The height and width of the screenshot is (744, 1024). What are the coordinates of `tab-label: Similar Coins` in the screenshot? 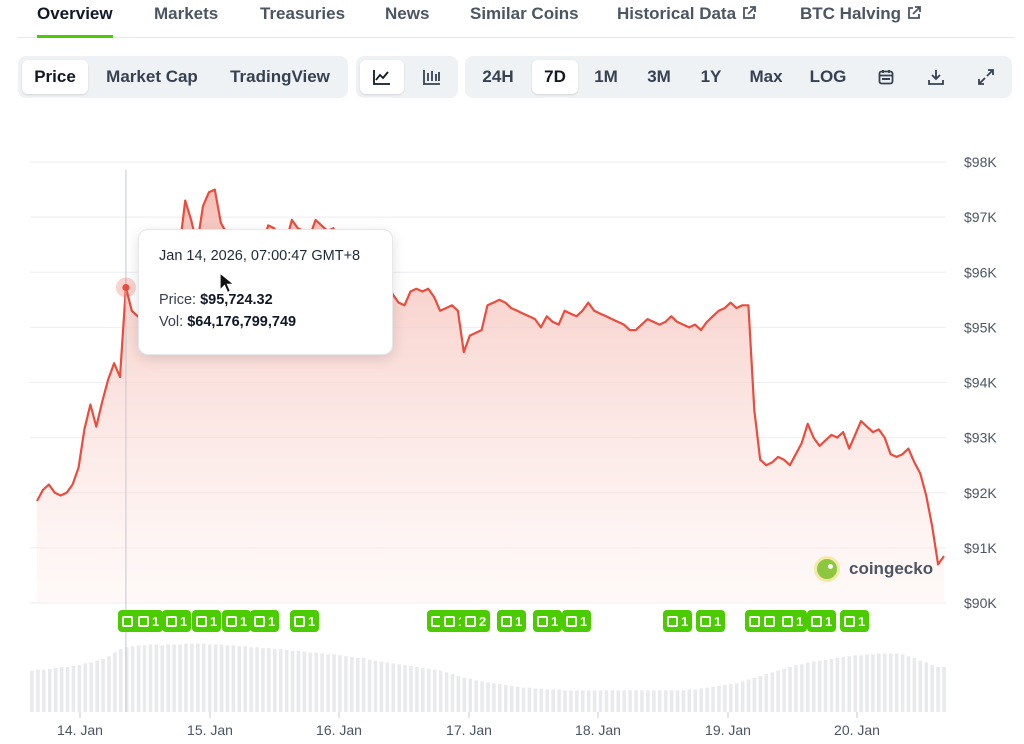 It's located at (524, 13).